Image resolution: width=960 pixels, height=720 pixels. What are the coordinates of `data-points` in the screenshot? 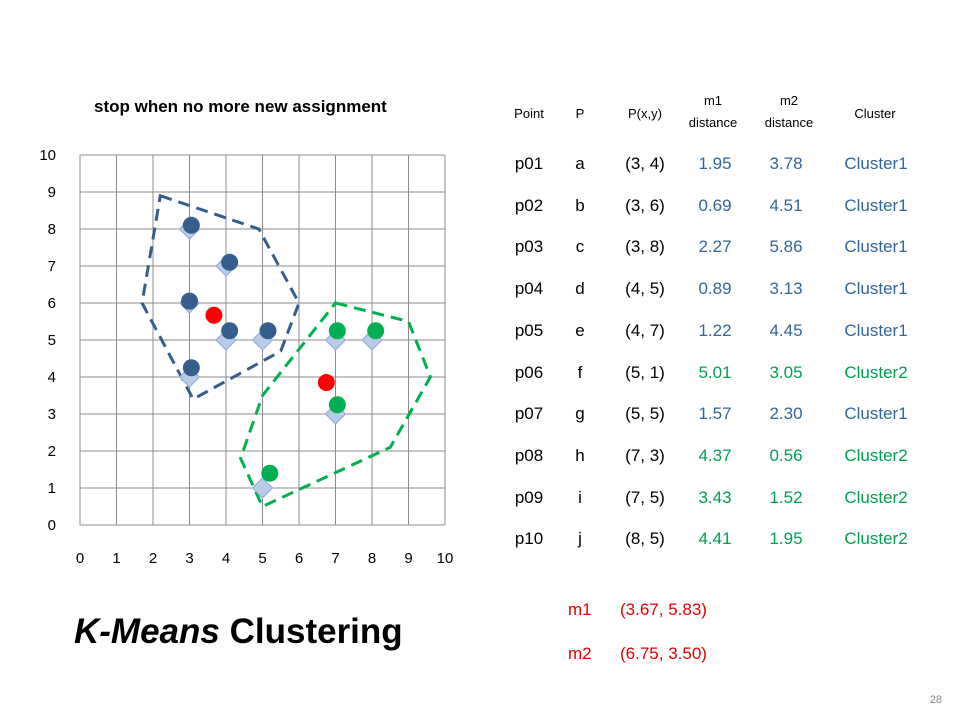 It's located at (281, 357).